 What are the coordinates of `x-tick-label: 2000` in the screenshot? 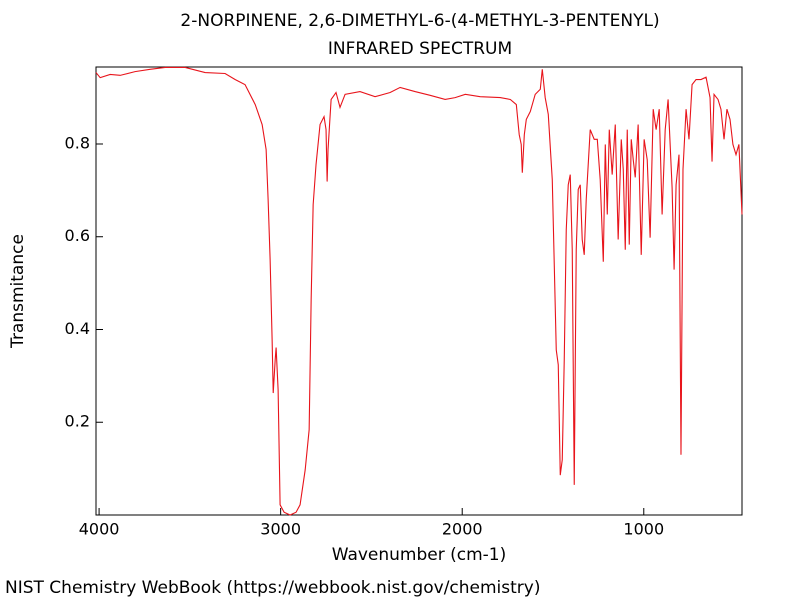 It's located at (462, 529).